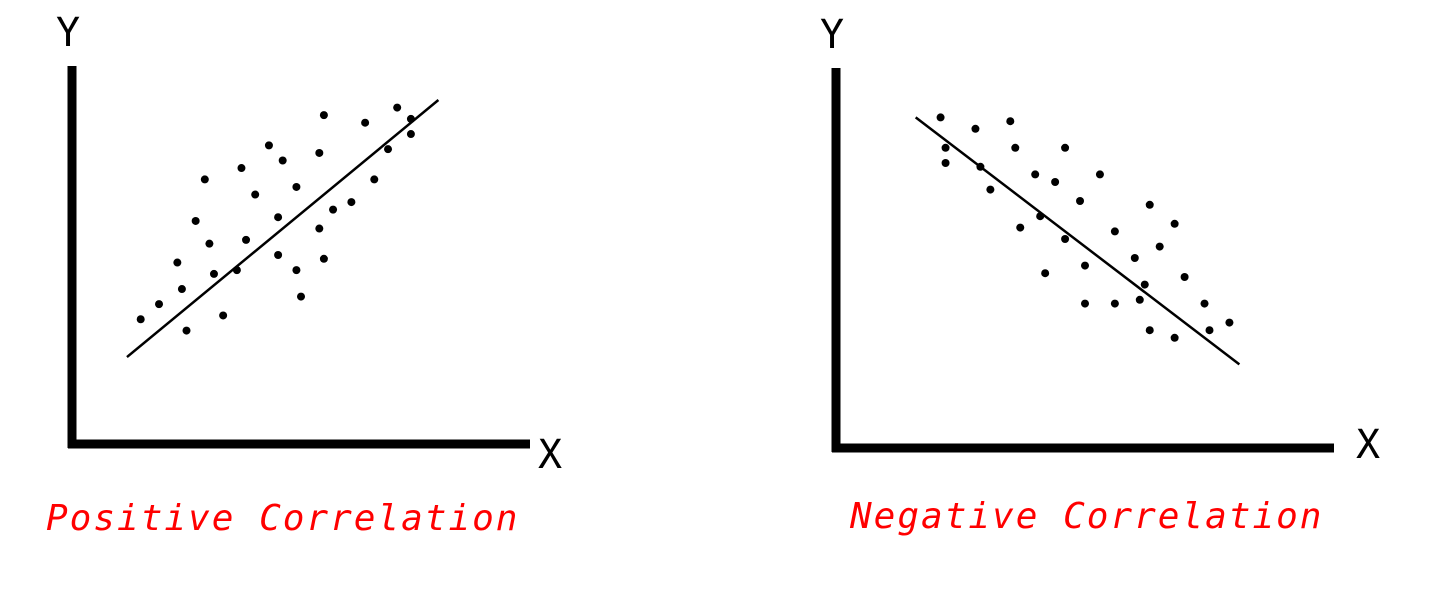  Describe the element at coordinates (282, 518) in the screenshot. I see `chart-title: Positive Correlation` at that location.